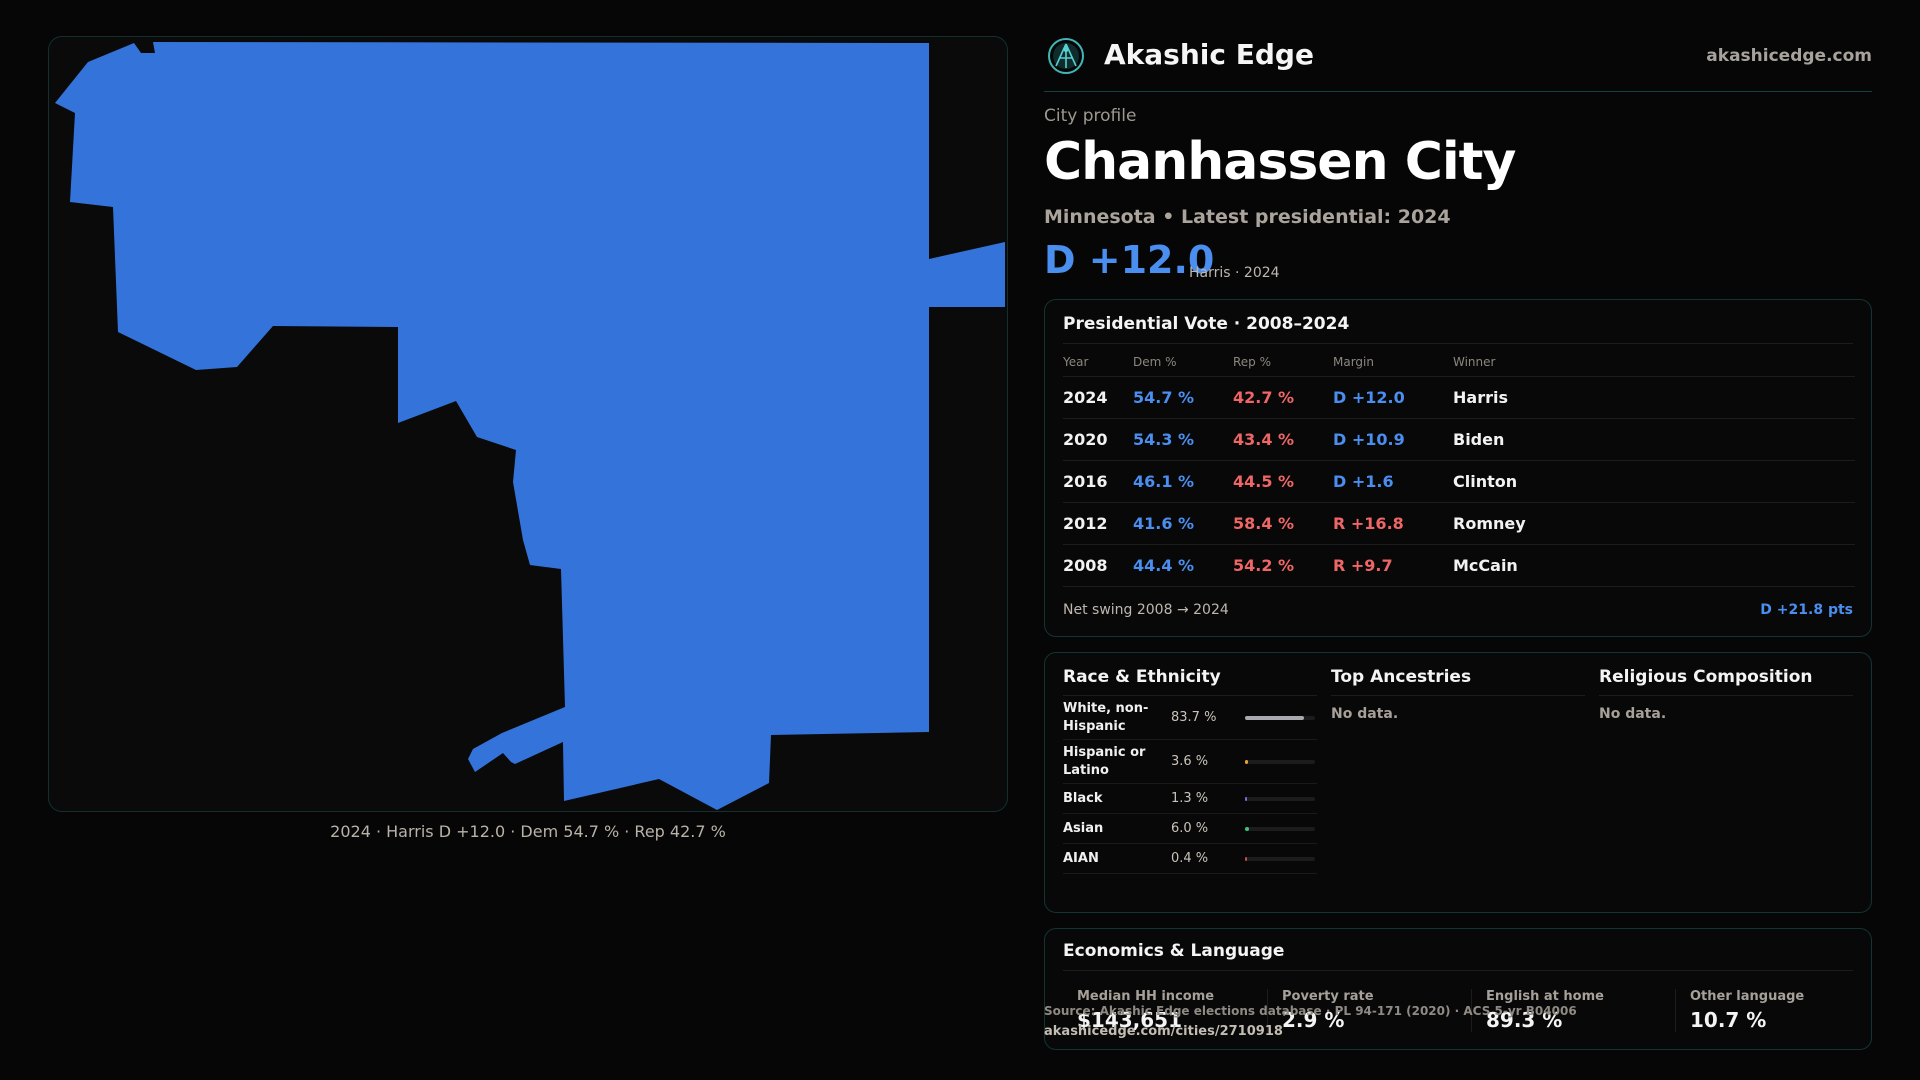 The width and height of the screenshot is (1920, 1080). I want to click on religious-composition-section: Religious Composition No data., so click(1726, 694).